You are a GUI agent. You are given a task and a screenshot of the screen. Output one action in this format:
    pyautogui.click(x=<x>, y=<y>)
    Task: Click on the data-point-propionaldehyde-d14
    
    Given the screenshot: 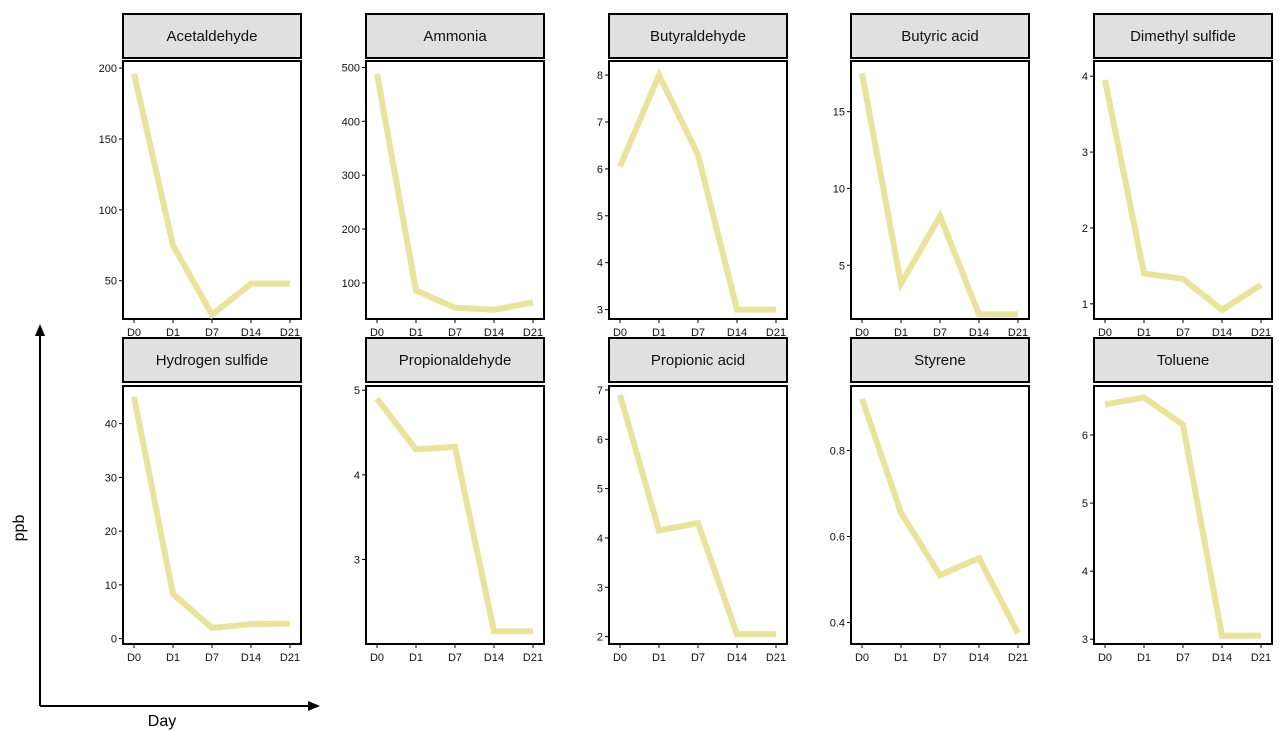 What is the action you would take?
    pyautogui.click(x=494, y=631)
    